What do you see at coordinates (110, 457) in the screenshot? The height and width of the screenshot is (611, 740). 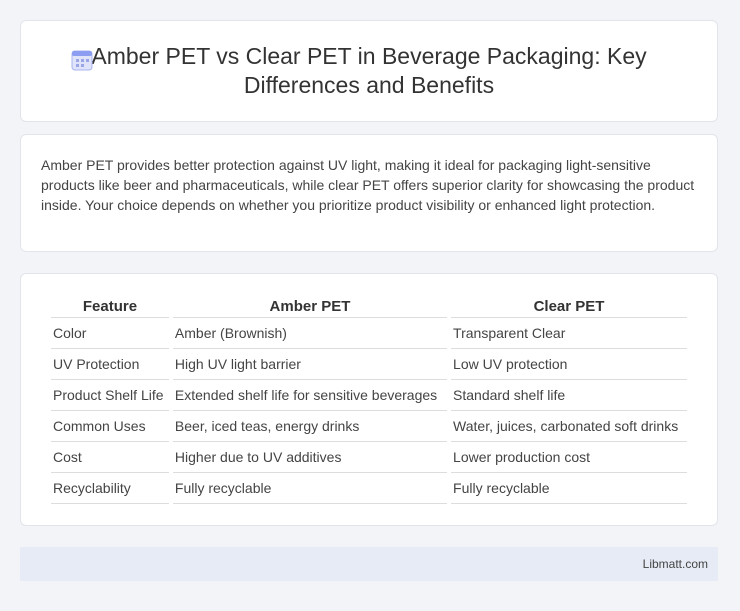 I see `cell: Cost` at bounding box center [110, 457].